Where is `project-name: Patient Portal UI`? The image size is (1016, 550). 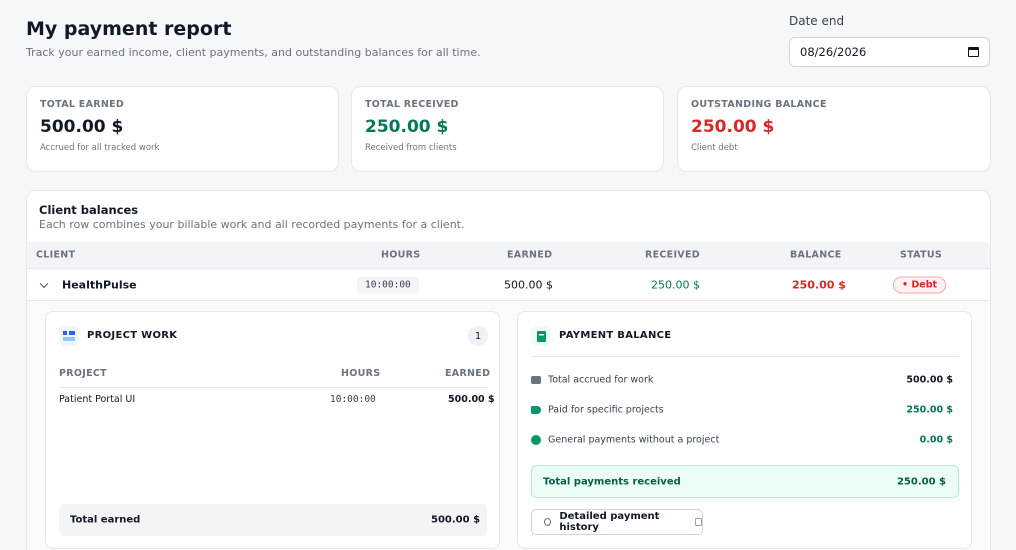
project-name: Patient Portal UI is located at coordinates (97, 399).